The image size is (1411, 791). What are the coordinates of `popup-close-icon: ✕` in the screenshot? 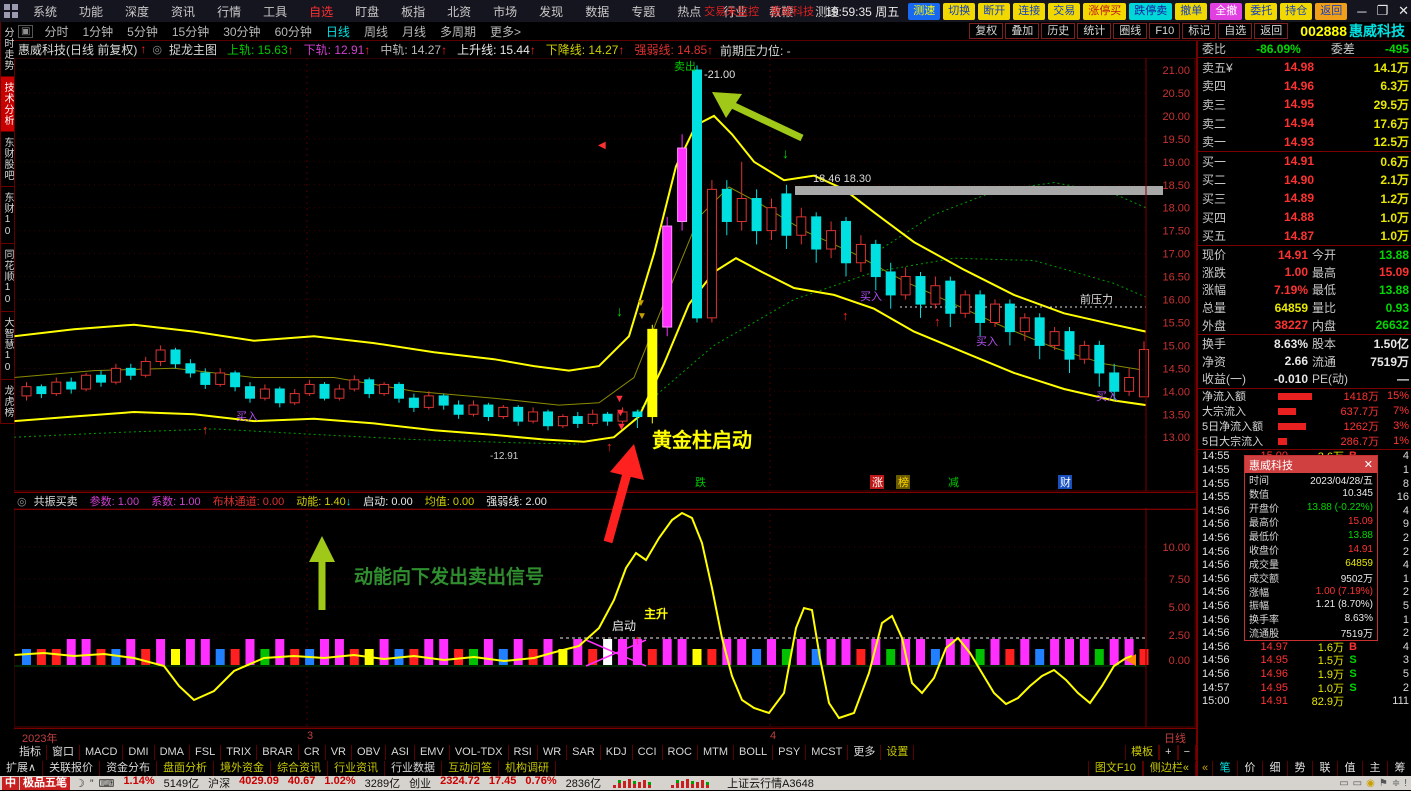 It's located at (1368, 465).